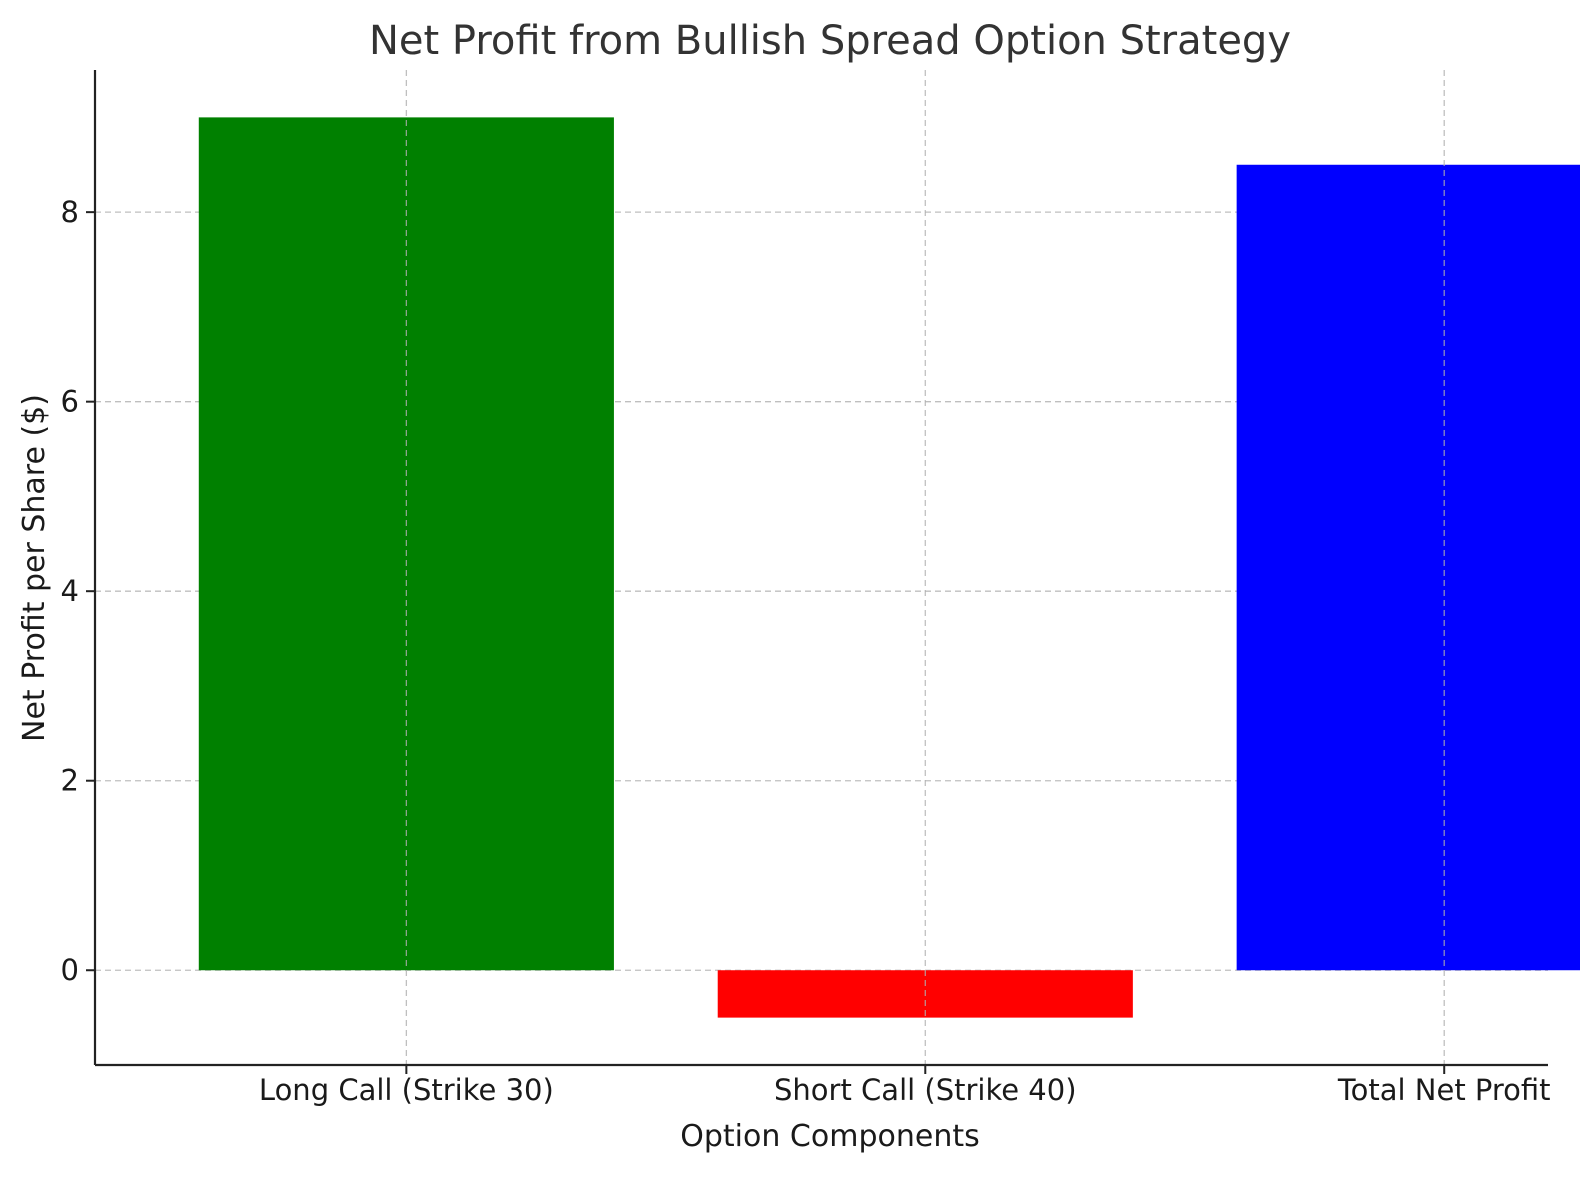 The height and width of the screenshot is (1180, 1580). What do you see at coordinates (70, 970) in the screenshot?
I see `y-tick-label: 0` at bounding box center [70, 970].